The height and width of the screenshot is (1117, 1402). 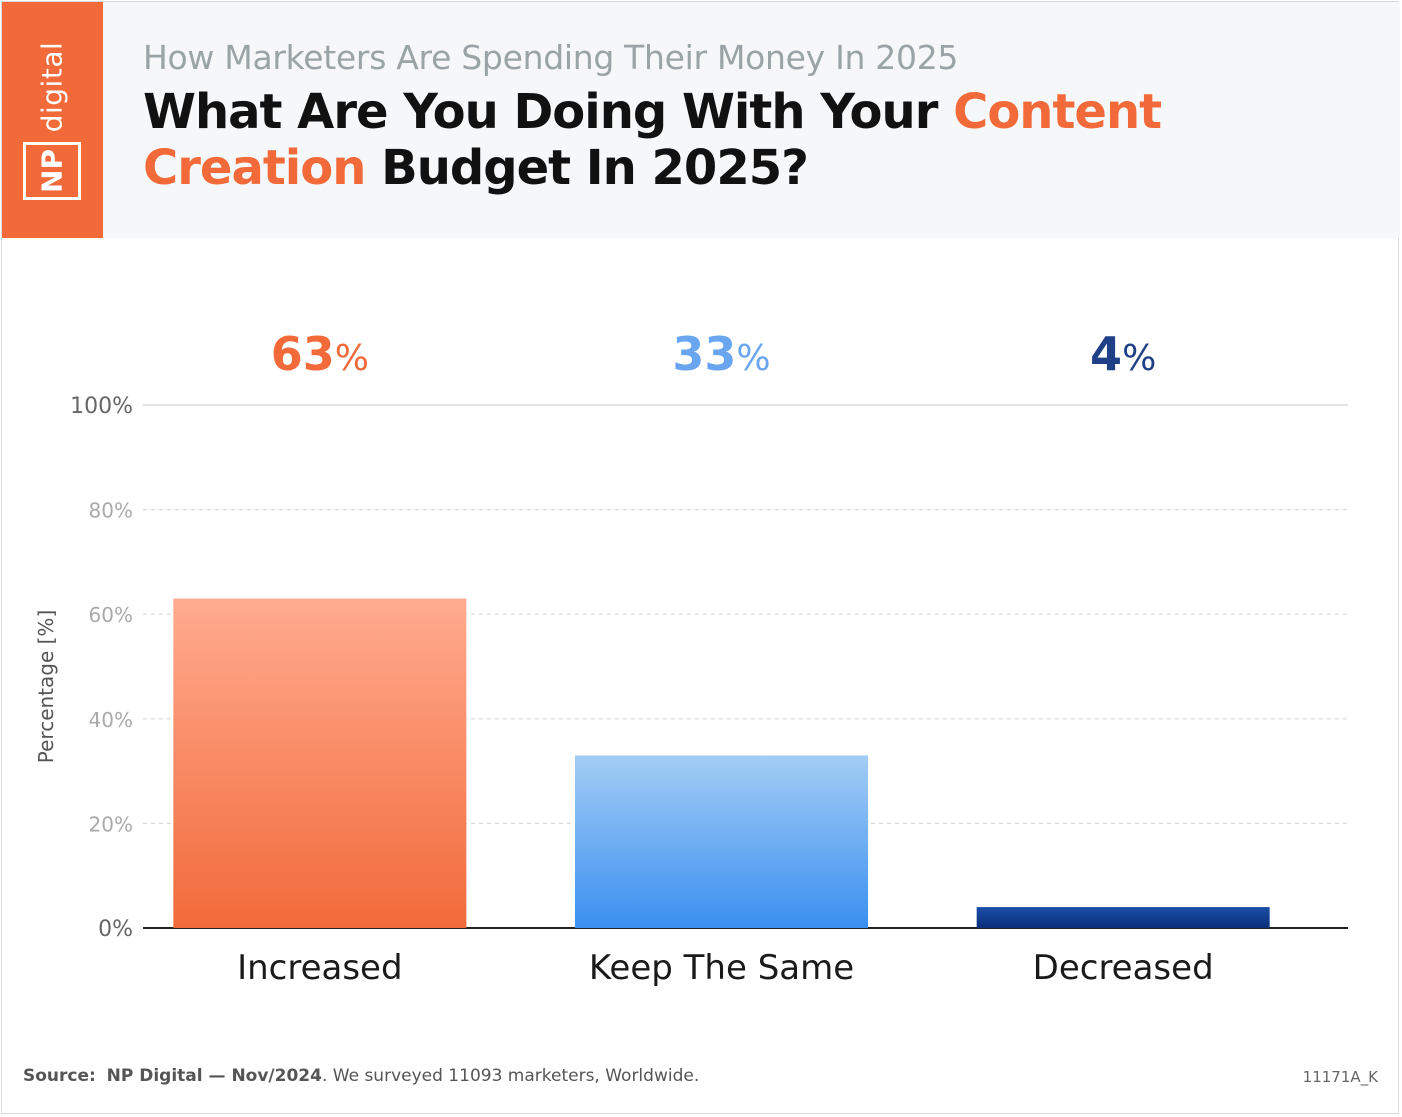 What do you see at coordinates (721, 968) in the screenshot?
I see `category-label: Keep The Same` at bounding box center [721, 968].